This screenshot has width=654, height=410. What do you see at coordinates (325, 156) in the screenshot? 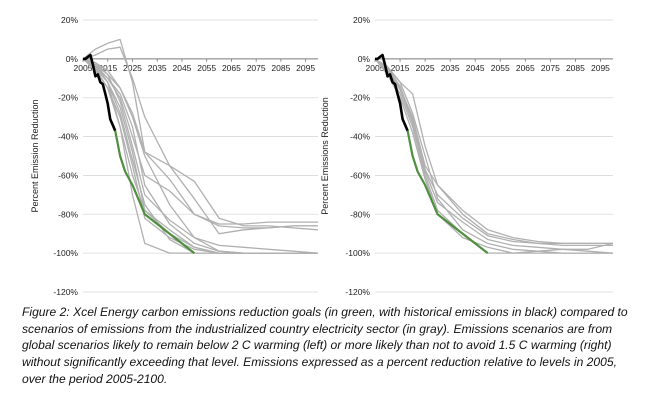
I see `y-axis-title: Percent Emissions Reduction` at bounding box center [325, 156].